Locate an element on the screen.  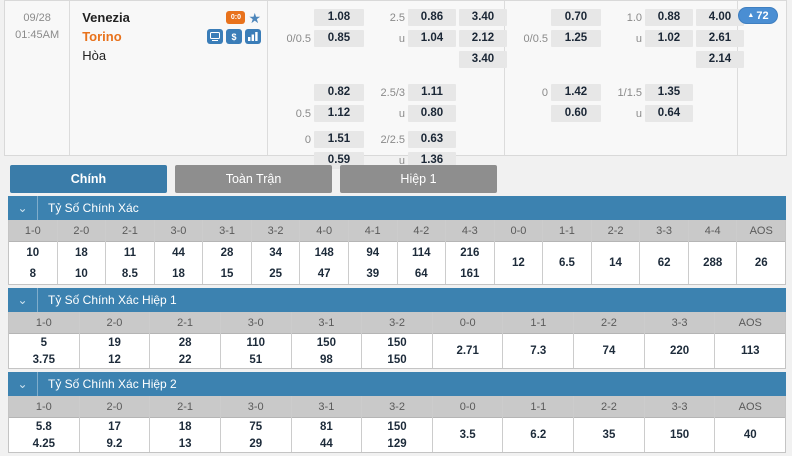
score-odds-value: 3.5 is located at coordinates (467, 435).